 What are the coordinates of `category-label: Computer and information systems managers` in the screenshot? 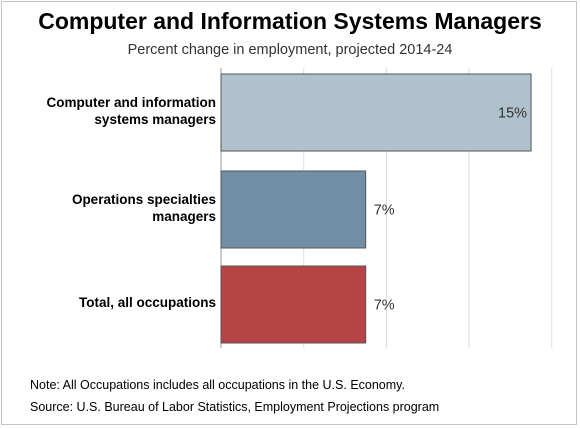 It's located at (114, 111).